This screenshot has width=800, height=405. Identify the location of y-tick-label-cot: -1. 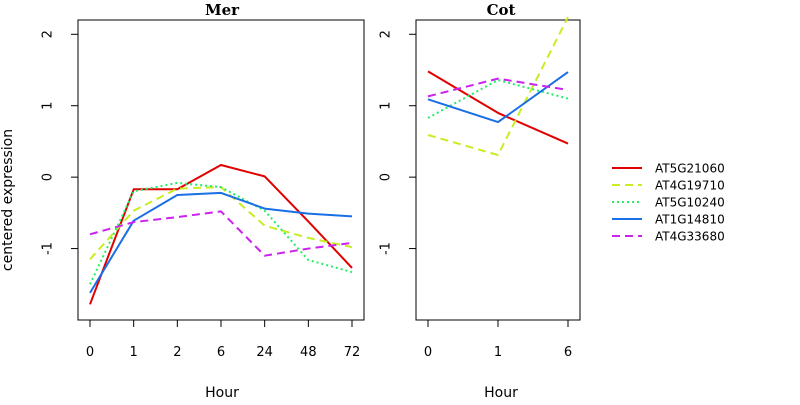
(386, 248).